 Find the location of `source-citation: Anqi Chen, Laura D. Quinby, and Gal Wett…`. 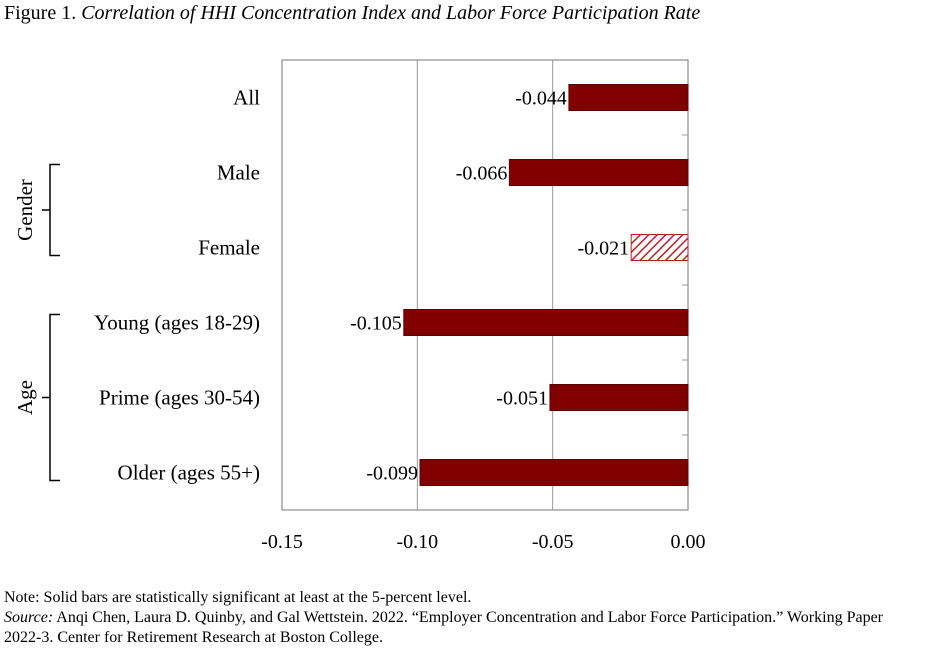

source-citation: Anqi Chen, Laura D. Quinby, and Gal Wett… is located at coordinates (443, 627).